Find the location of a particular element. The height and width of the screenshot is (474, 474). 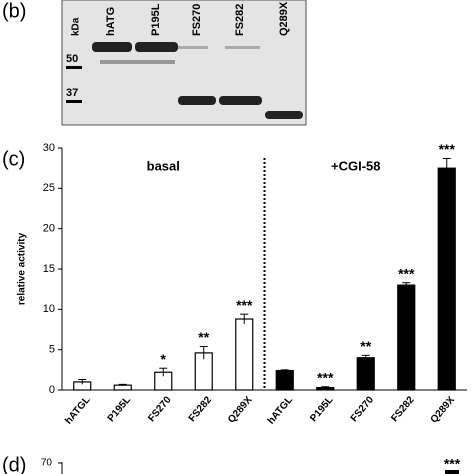

marker-label: 50 is located at coordinates (72, 59).